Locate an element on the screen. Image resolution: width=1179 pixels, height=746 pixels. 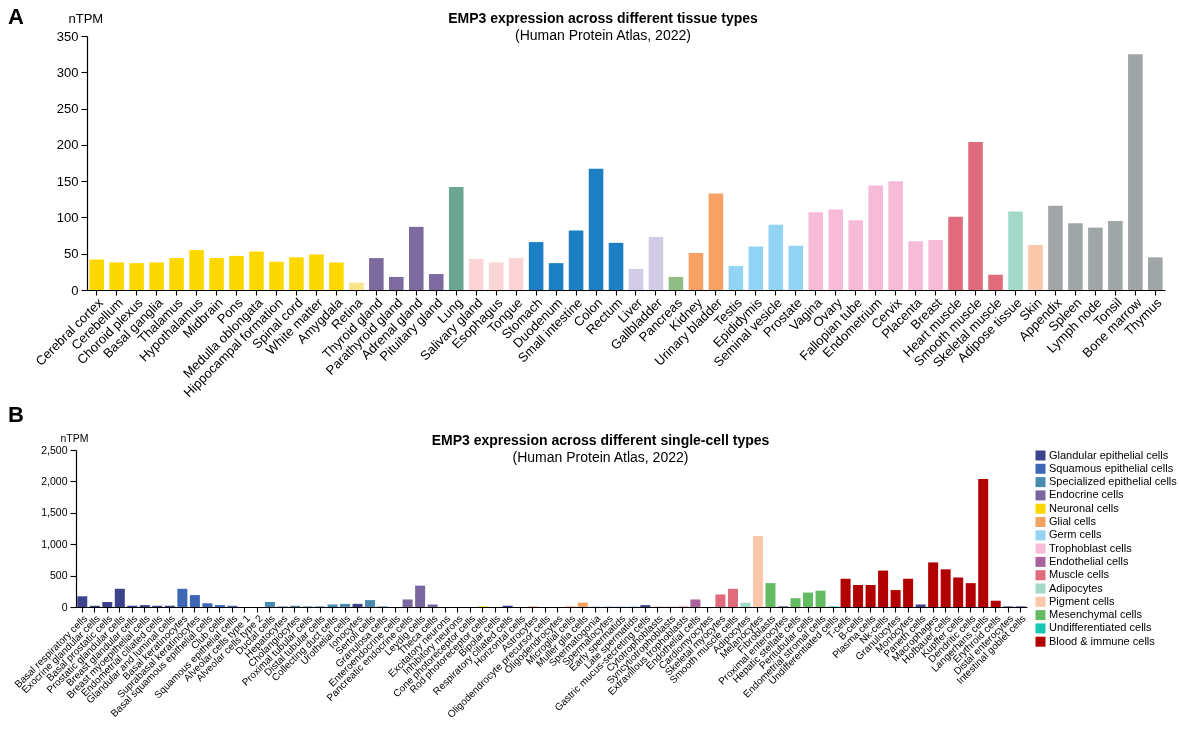
legend-label: Germ cells is located at coordinates (1076, 534).